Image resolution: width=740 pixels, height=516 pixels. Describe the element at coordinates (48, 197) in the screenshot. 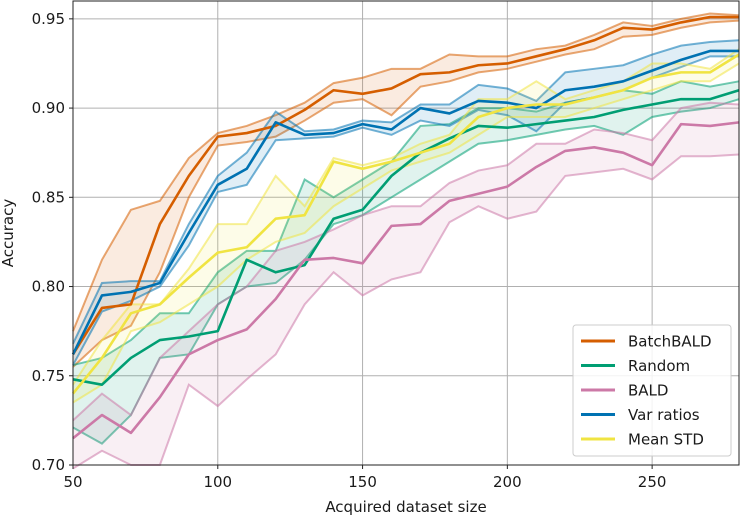

I see `y-tick-label: 0.85` at that location.